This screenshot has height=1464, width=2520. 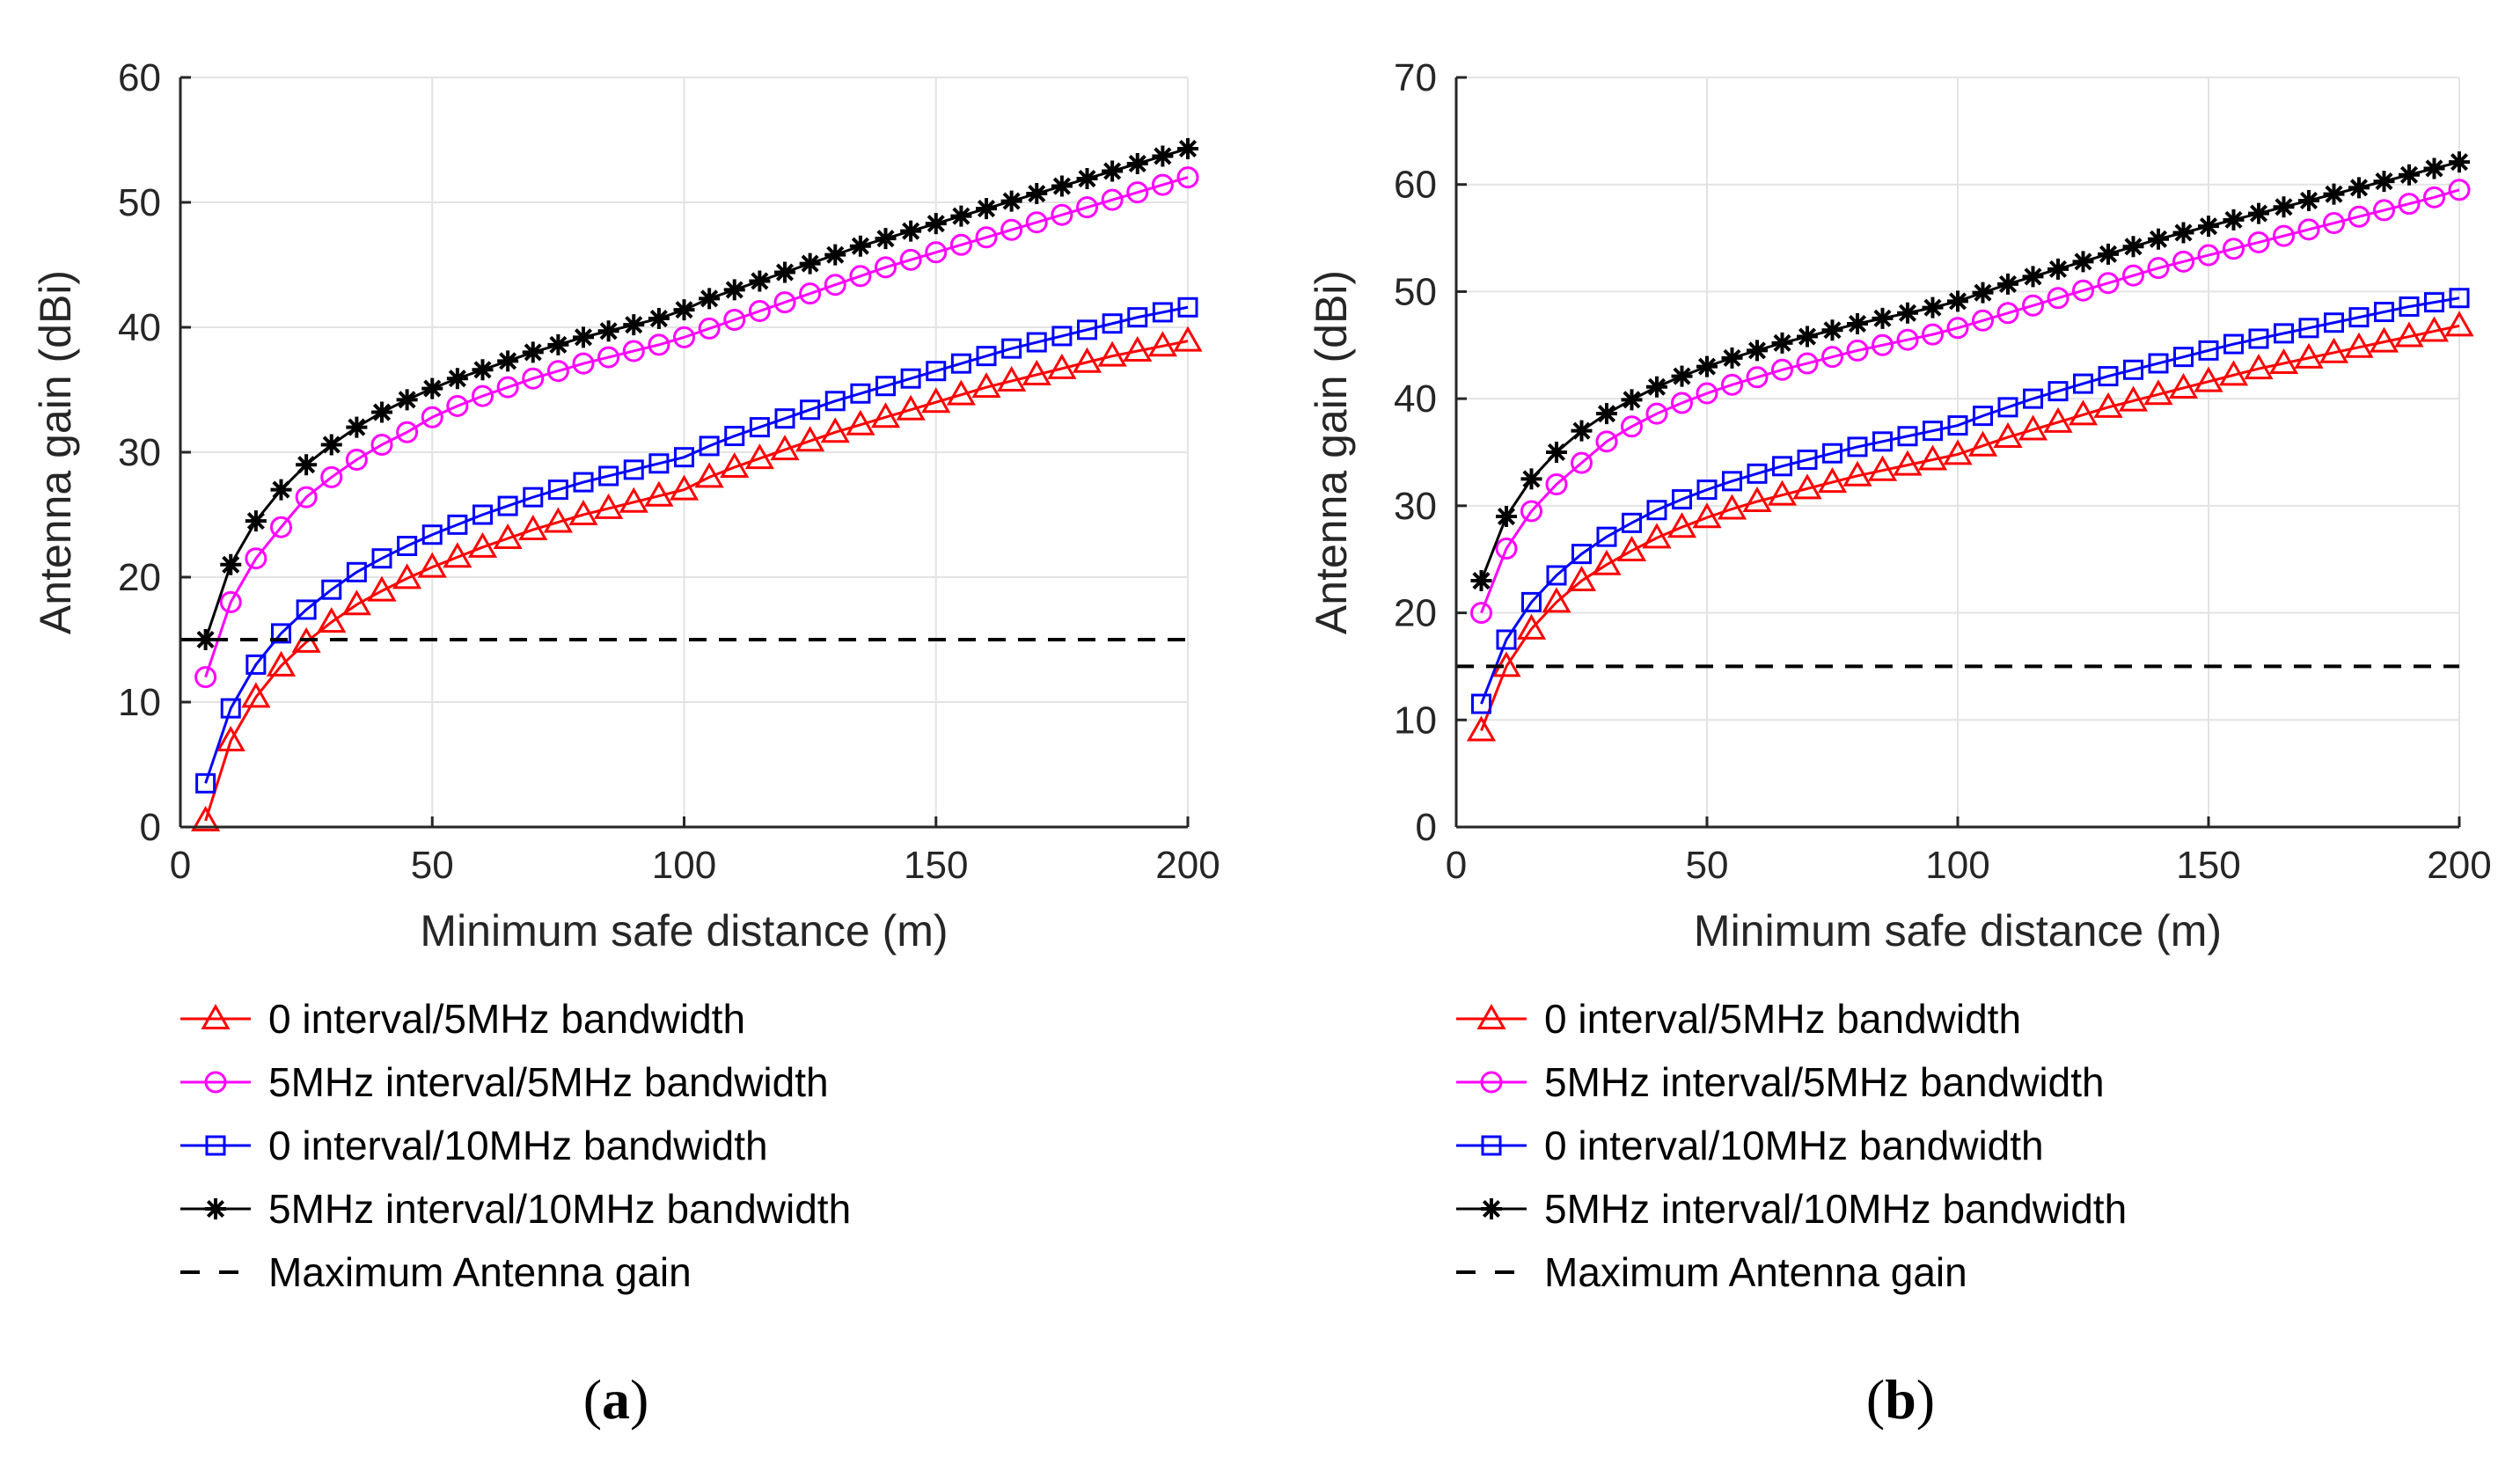 I want to click on legend-item: 5MHz interval/10MHz bandwidth, so click(x=515, y=1209).